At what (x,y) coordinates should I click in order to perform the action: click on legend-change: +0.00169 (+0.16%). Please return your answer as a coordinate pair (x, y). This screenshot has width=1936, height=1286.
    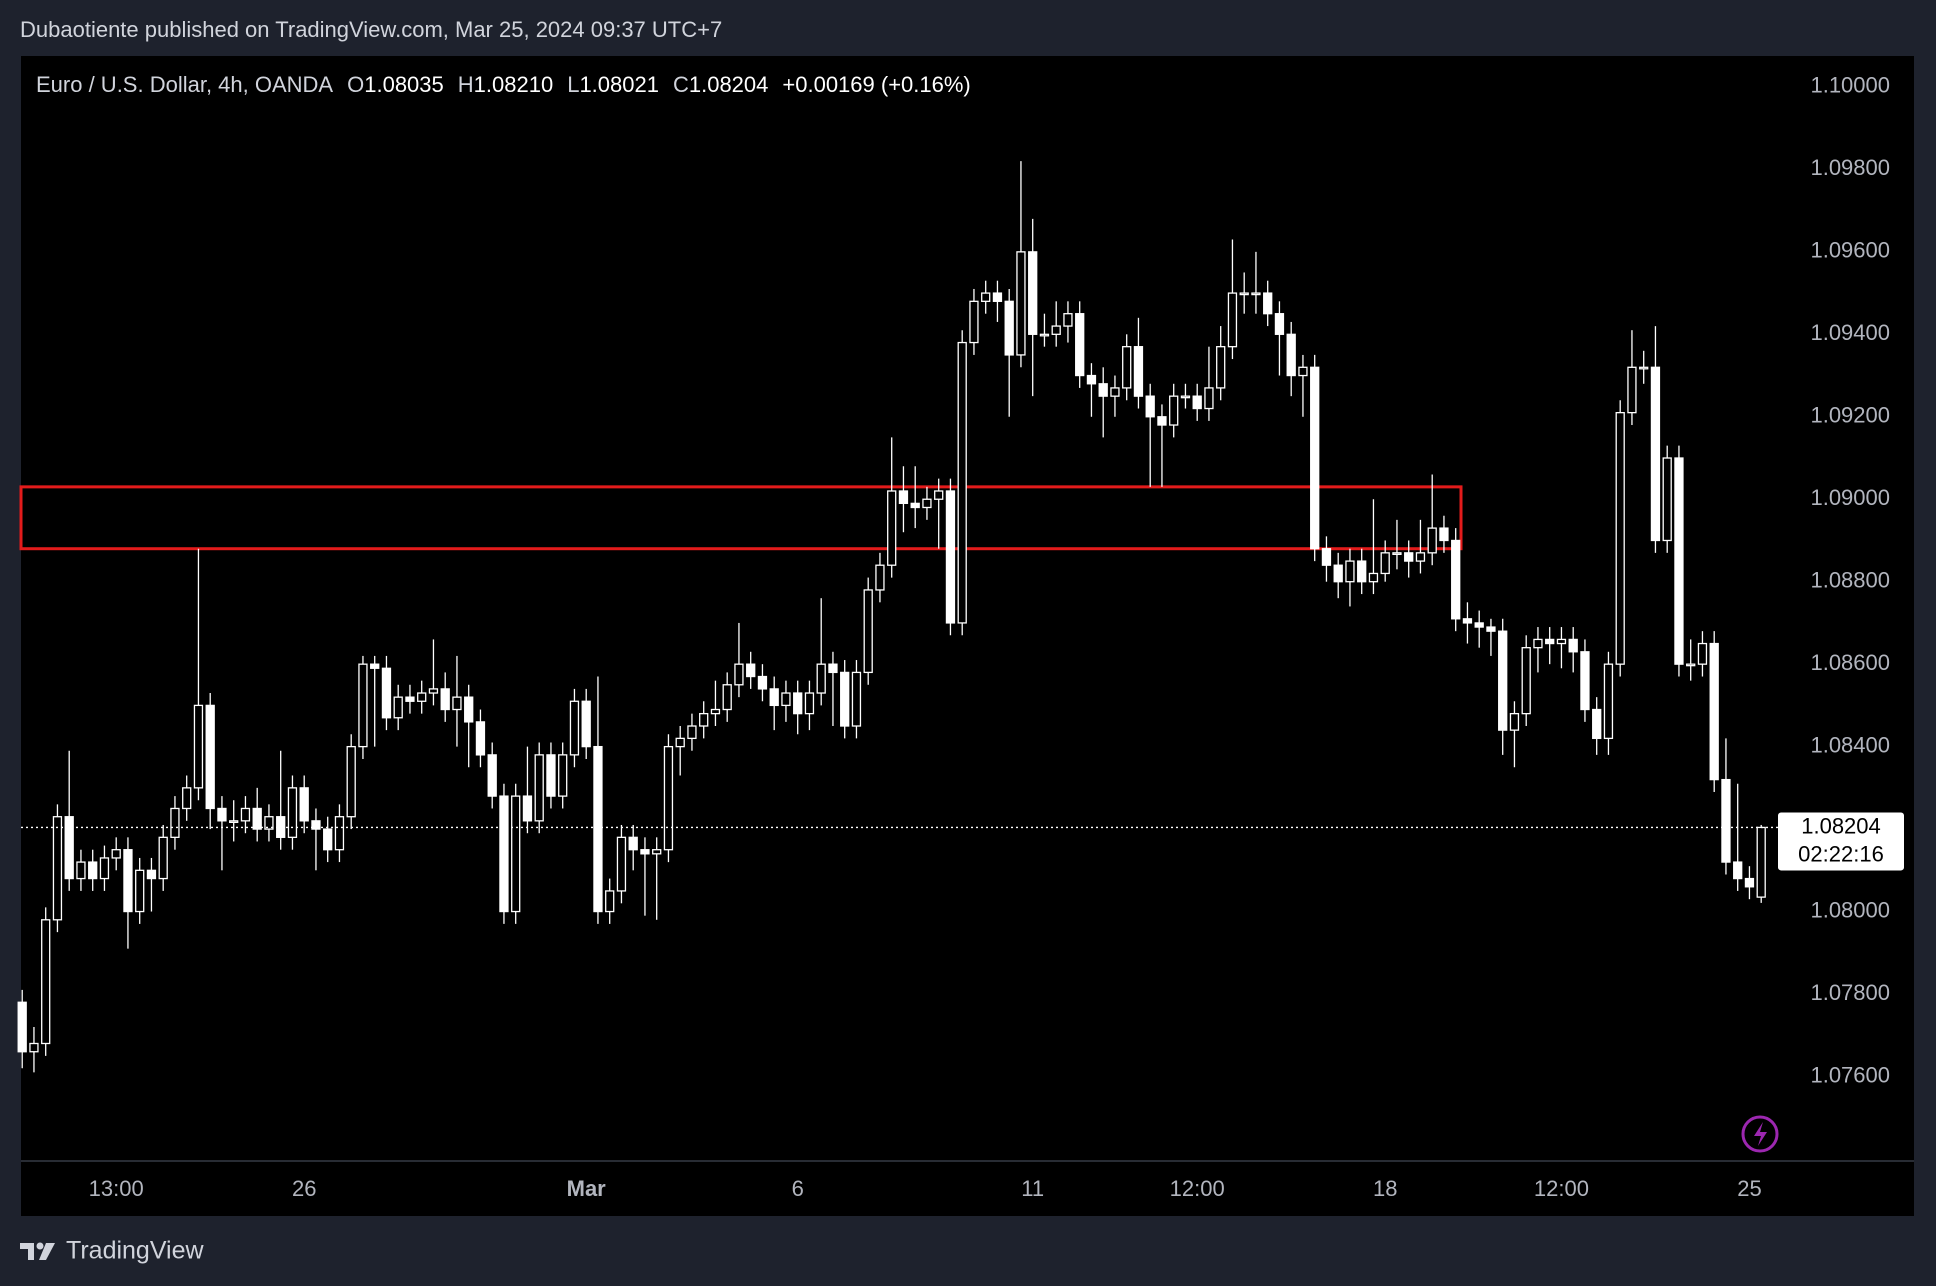
    Looking at the image, I should click on (876, 84).